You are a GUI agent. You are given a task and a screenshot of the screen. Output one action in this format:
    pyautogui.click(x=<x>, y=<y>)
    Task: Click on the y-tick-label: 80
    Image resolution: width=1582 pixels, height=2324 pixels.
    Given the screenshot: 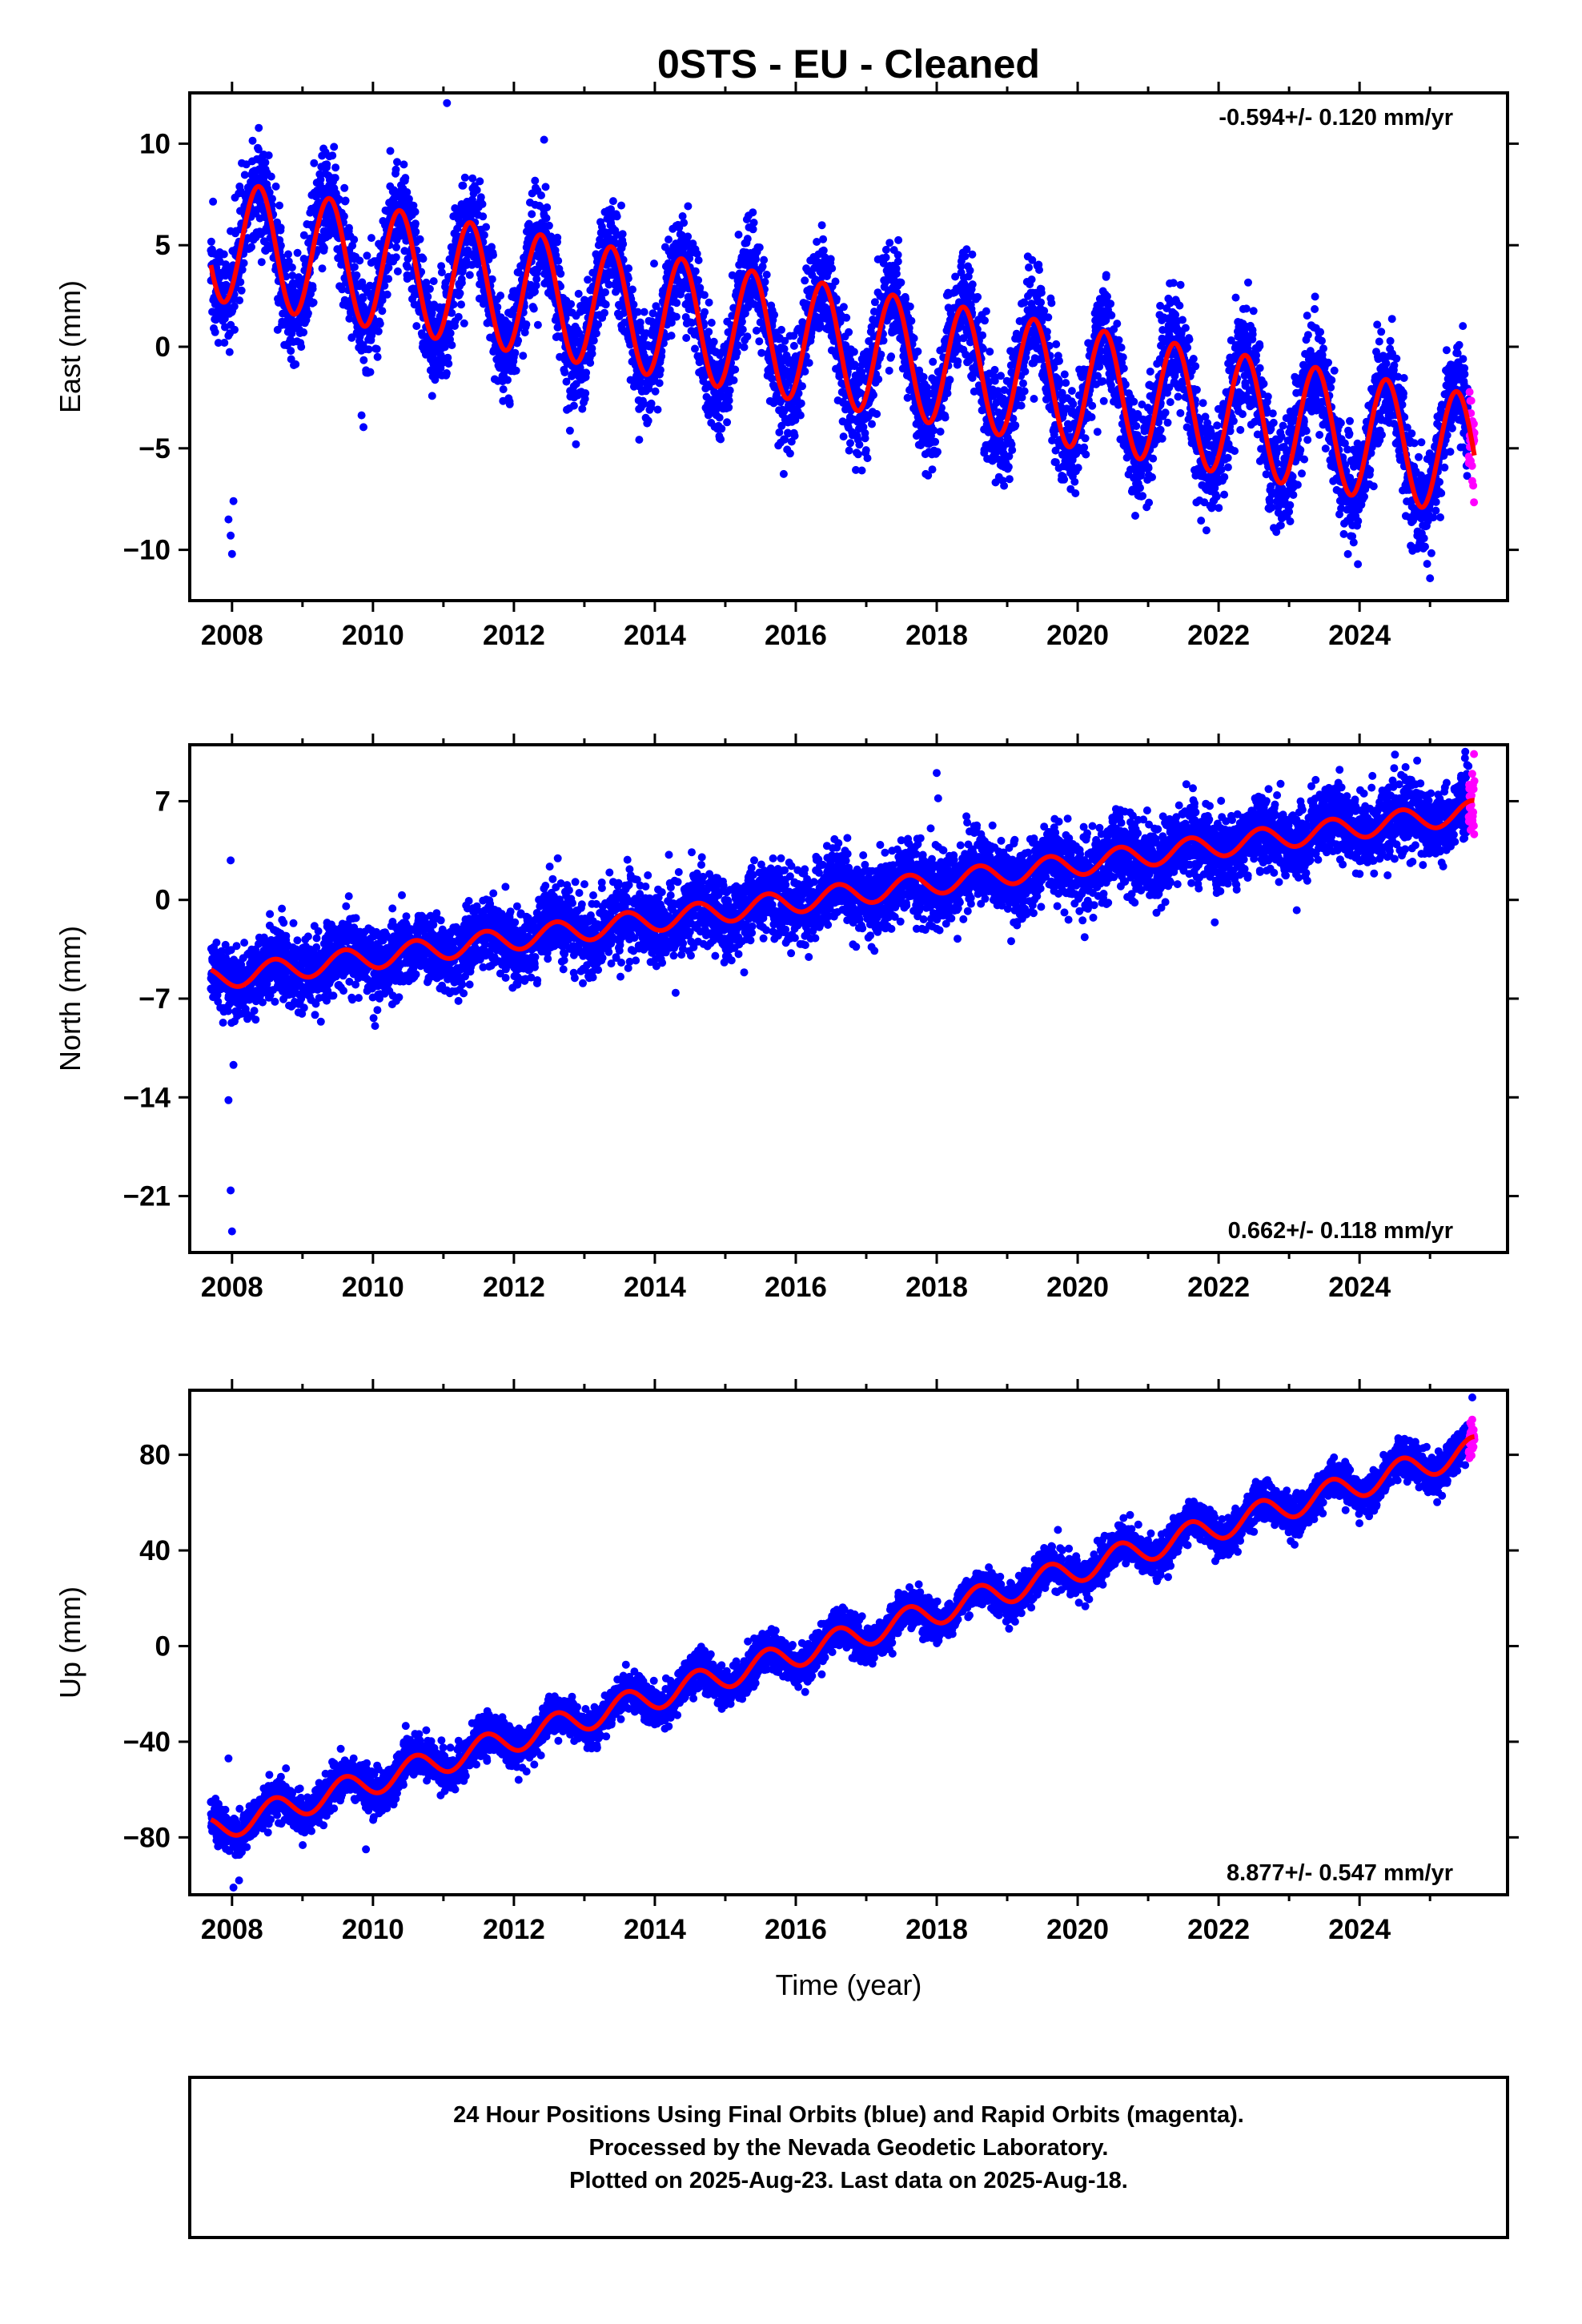 What is the action you would take?
    pyautogui.click(x=155, y=1456)
    